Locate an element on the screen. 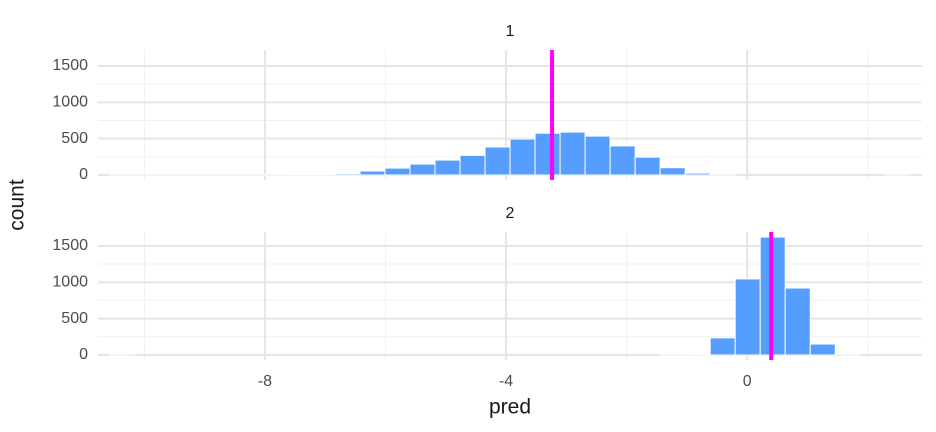 This screenshot has width=936, height=432. x-tick-label: -8 is located at coordinates (265, 381).